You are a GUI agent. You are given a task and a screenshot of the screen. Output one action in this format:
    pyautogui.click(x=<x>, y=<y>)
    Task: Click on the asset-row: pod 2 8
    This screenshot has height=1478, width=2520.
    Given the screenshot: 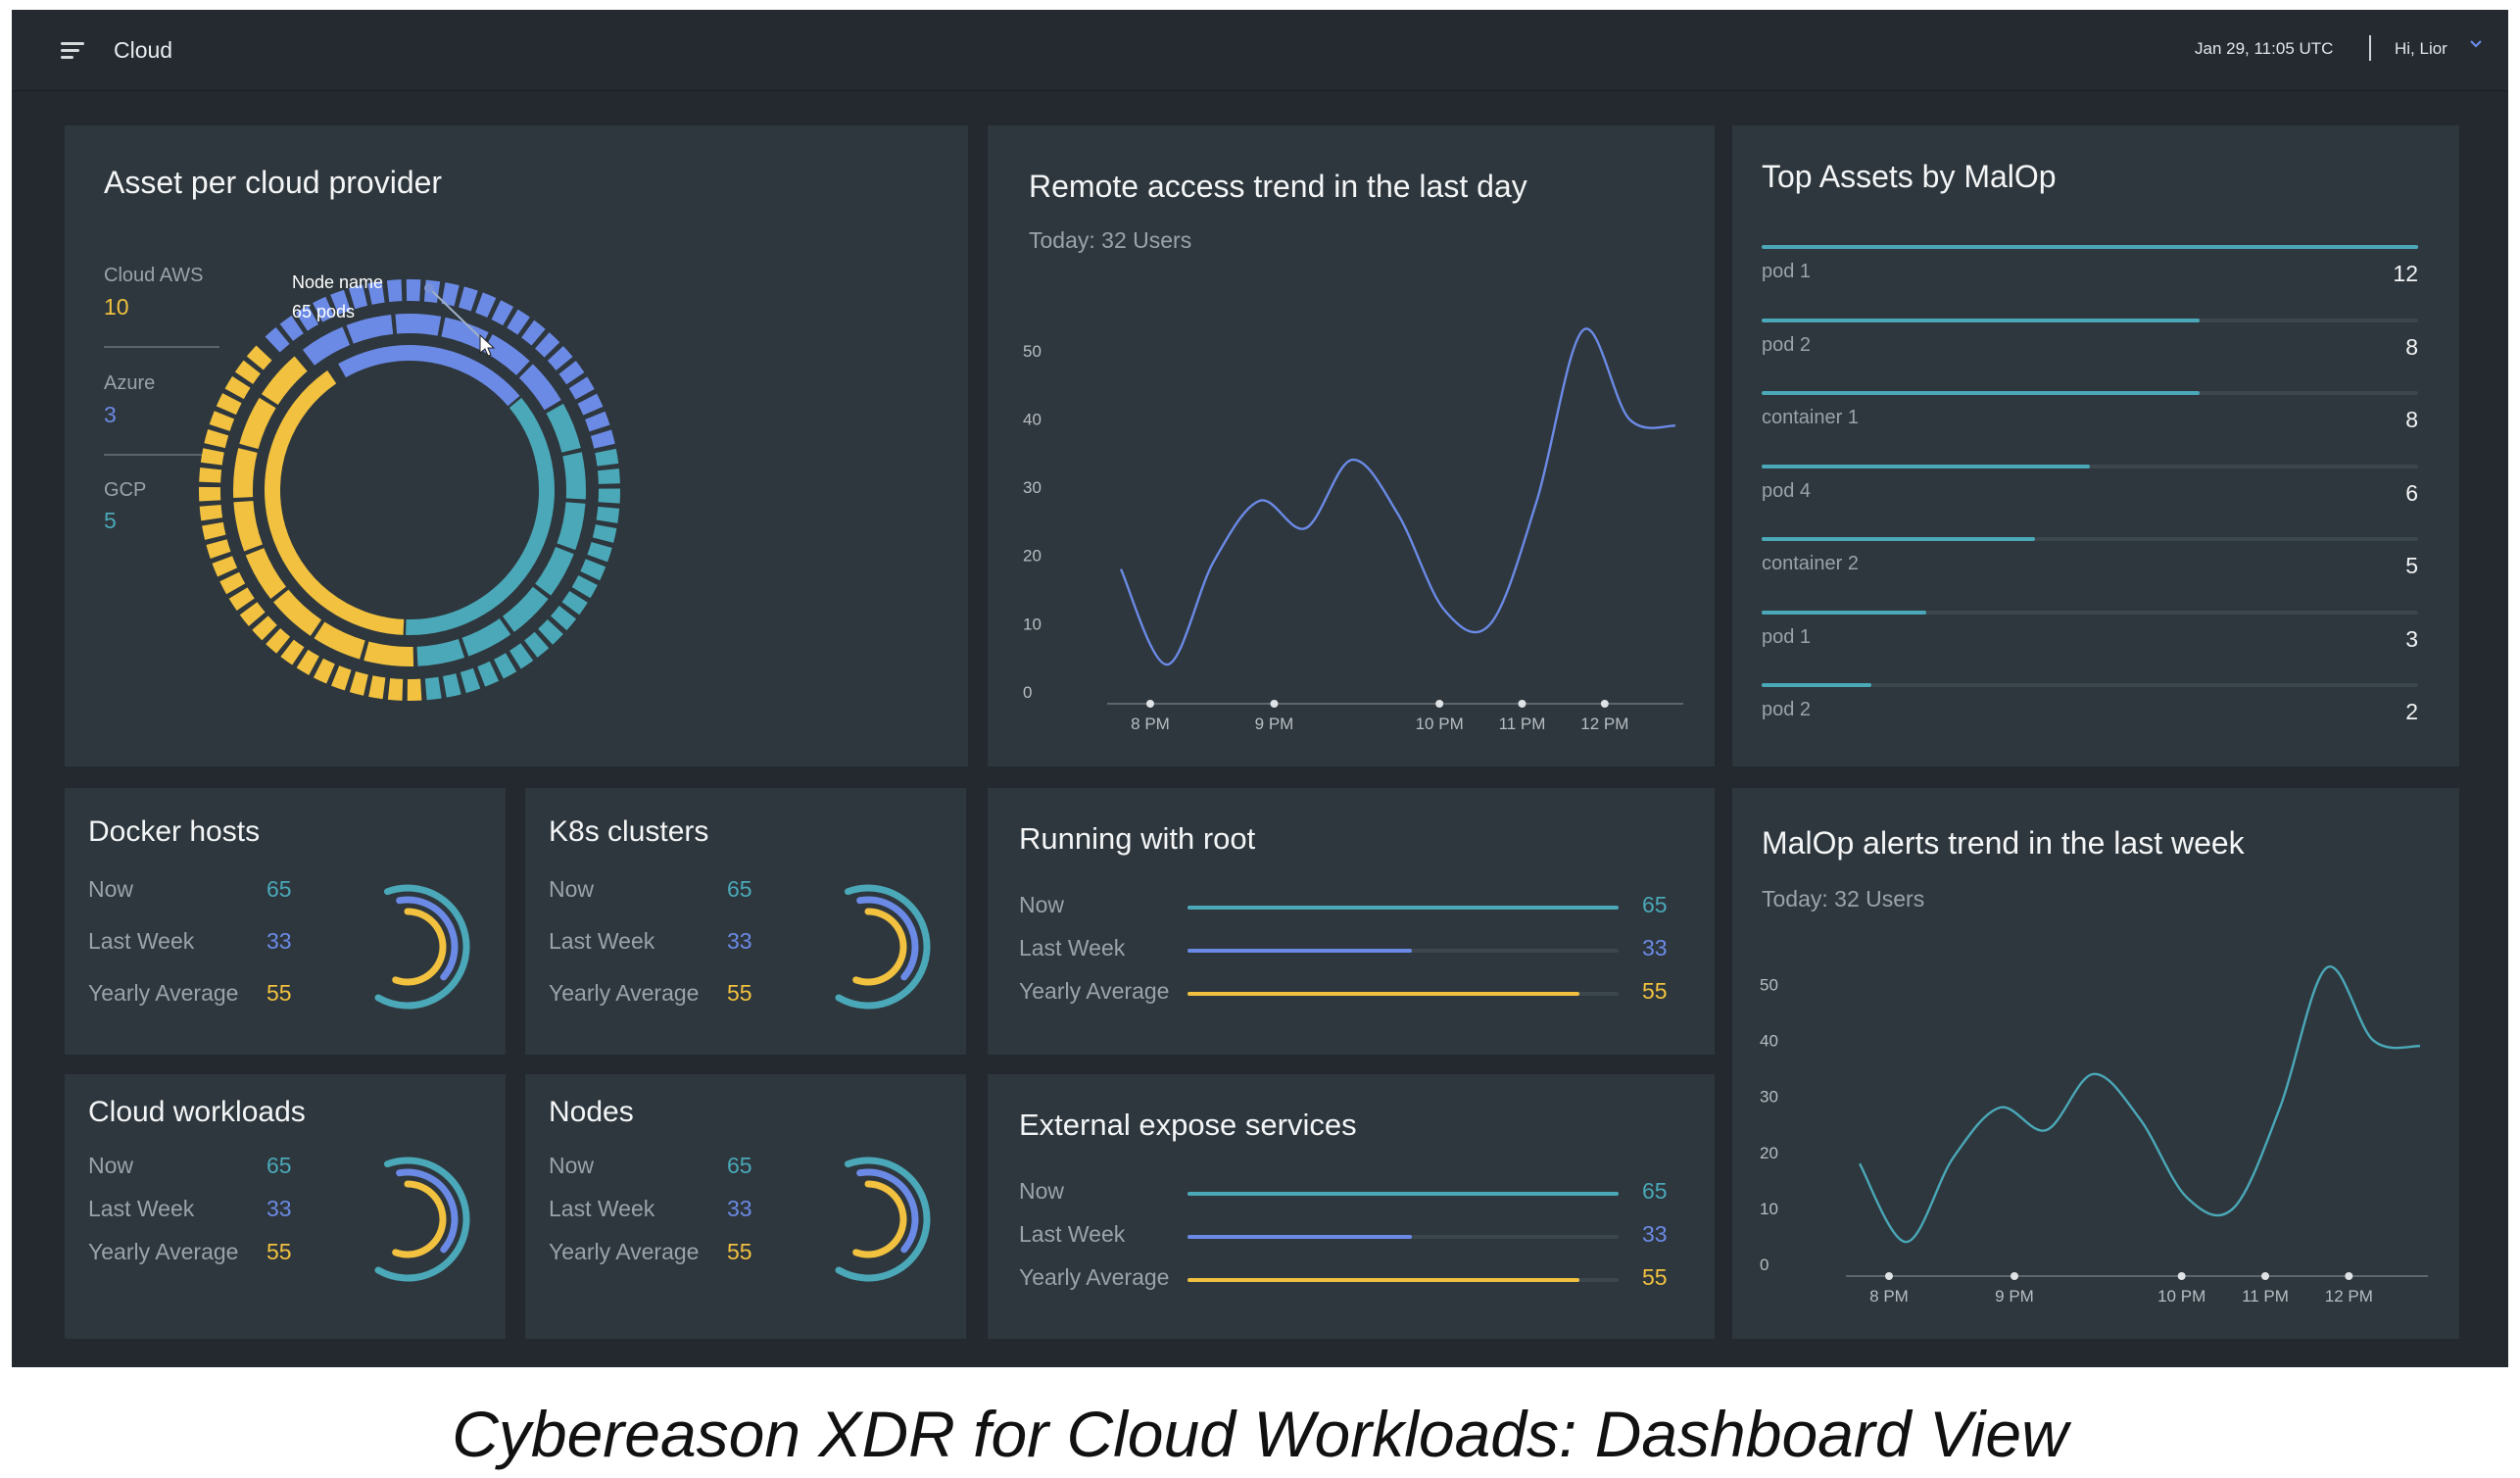 What is the action you would take?
    pyautogui.click(x=2090, y=347)
    